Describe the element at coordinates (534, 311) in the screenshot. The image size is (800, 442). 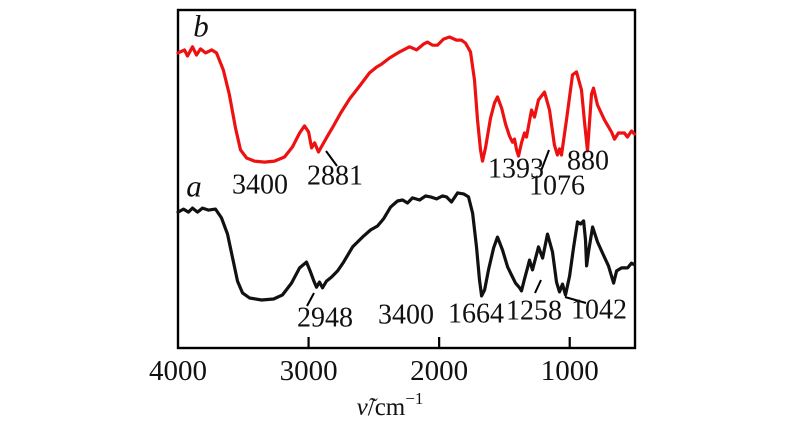
I see `peak-a-1258: 1258` at that location.